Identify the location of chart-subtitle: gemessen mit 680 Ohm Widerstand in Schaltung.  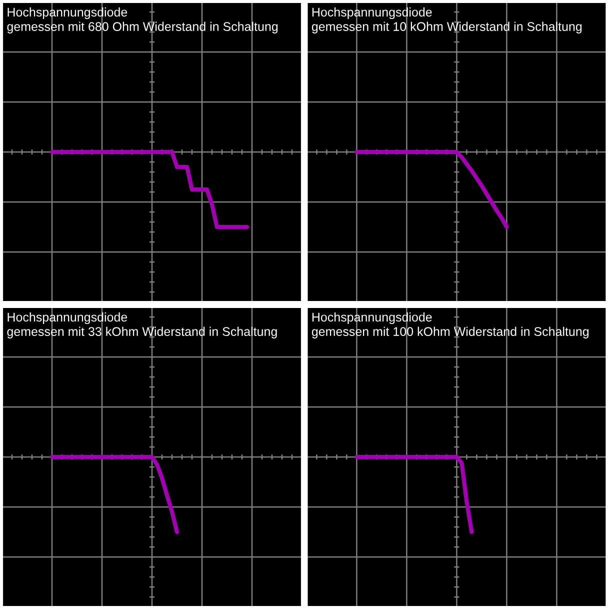
(142, 28).